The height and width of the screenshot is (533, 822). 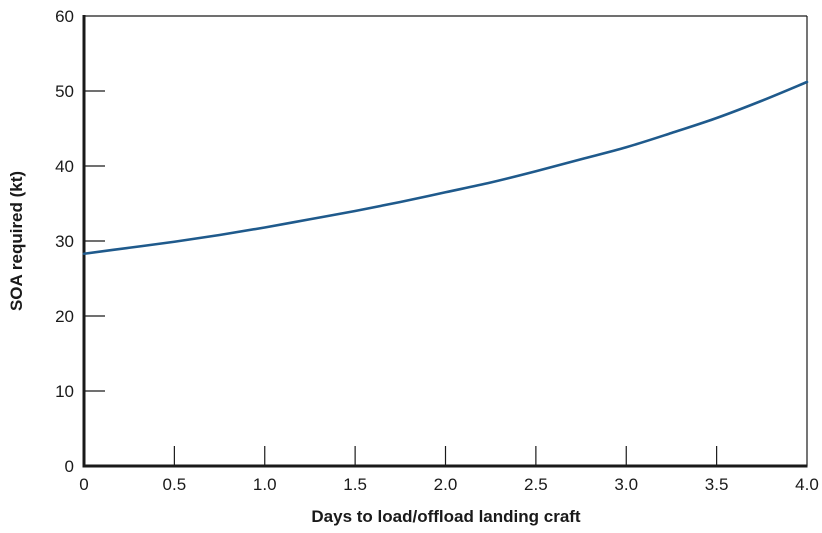 What do you see at coordinates (265, 484) in the screenshot?
I see `x-tick-label: 1.0` at bounding box center [265, 484].